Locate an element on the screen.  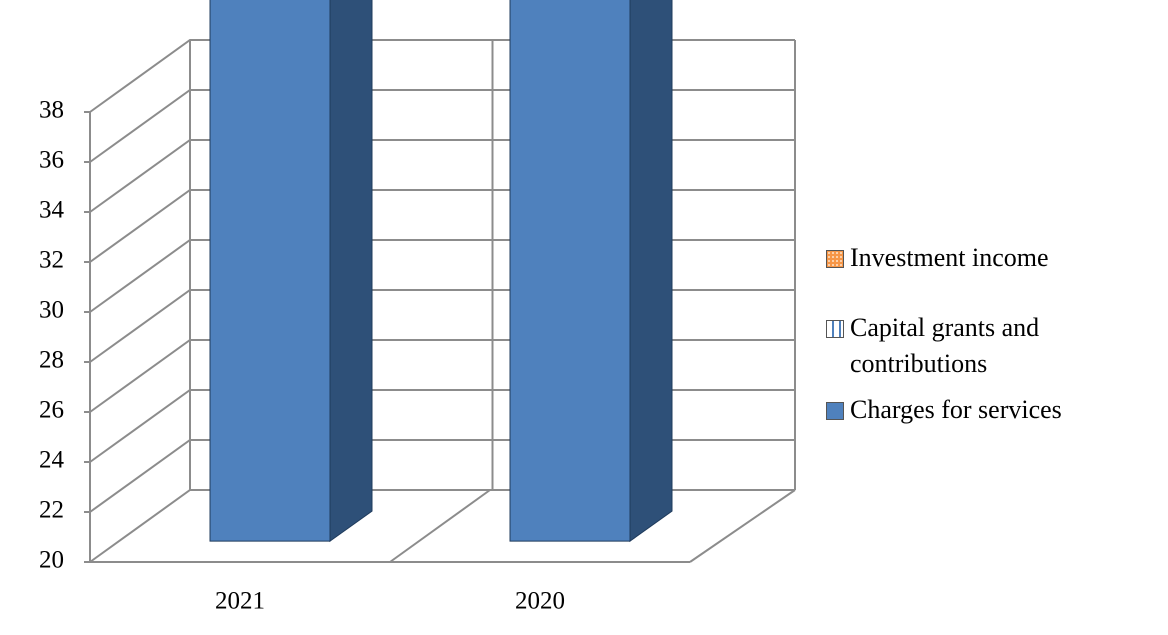
legend-label: Charges for services is located at coordinates (956, 409).